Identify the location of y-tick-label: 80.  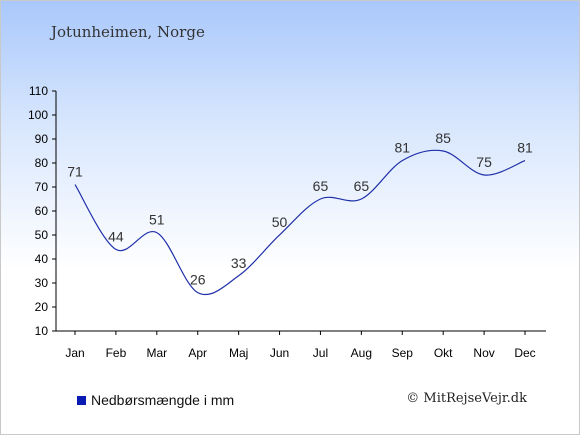
(42, 163).